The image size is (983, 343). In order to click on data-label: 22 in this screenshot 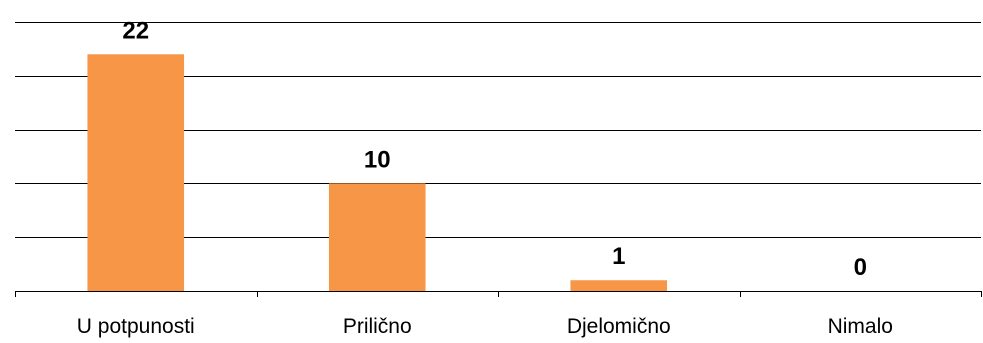, I will do `click(135, 30)`.